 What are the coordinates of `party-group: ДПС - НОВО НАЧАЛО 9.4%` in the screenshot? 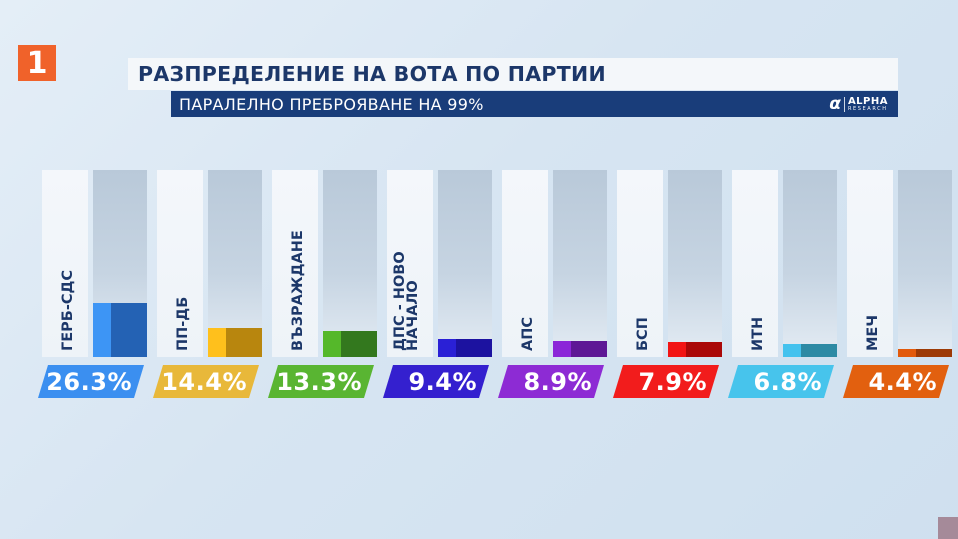 It's located at (443, 285).